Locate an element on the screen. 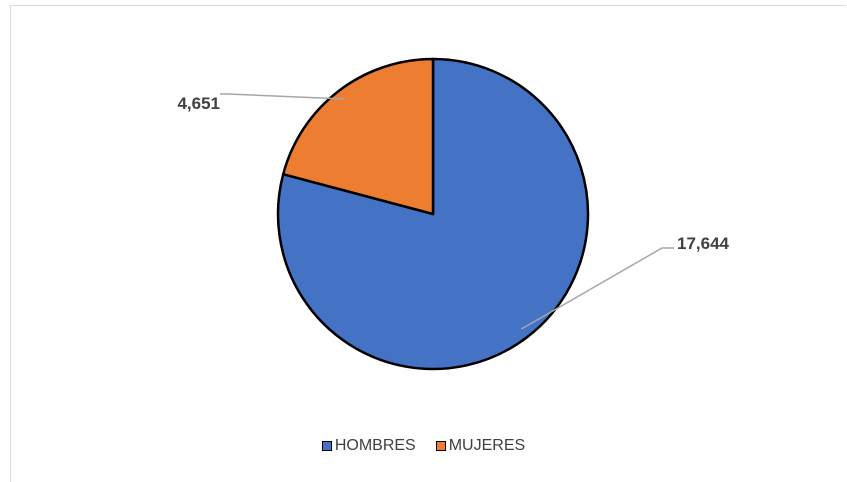 The image size is (847, 482). legend-item-mujeres: MUJERES is located at coordinates (480, 446).